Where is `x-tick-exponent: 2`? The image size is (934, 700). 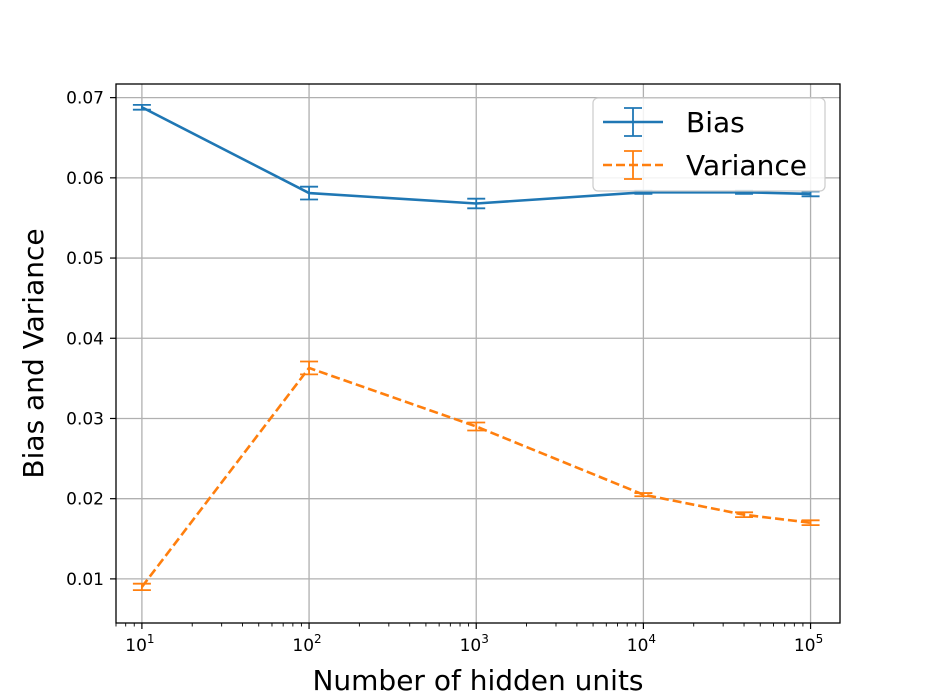
x-tick-exponent: 2 is located at coordinates (318, 639).